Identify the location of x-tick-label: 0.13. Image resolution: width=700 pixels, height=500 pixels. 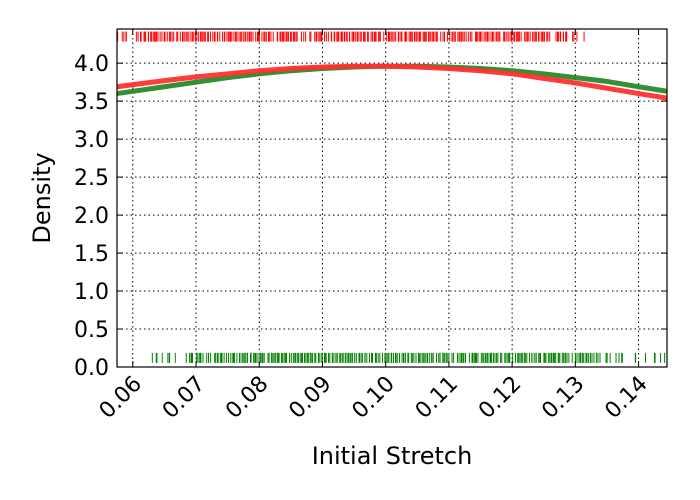
(563, 398).